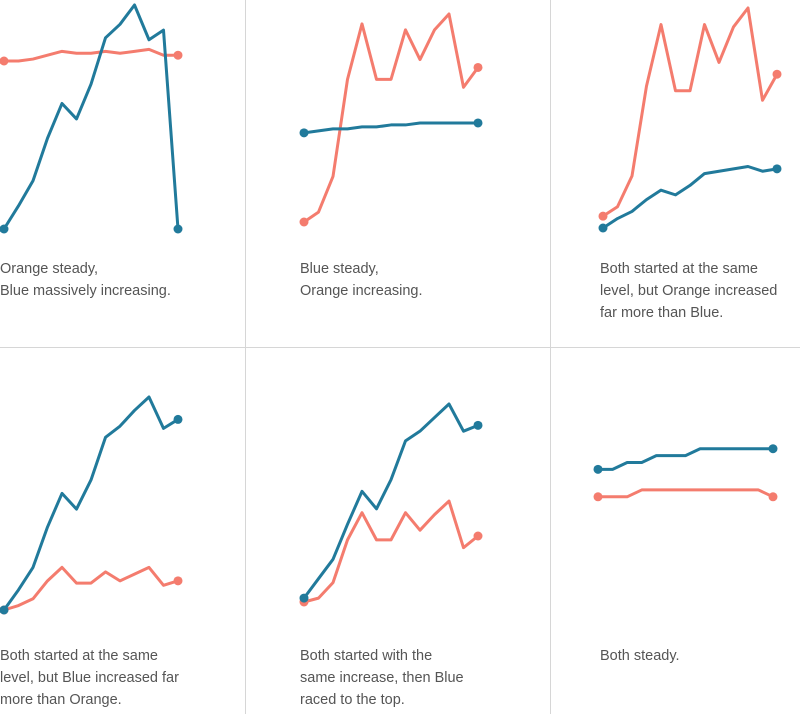 The image size is (800, 714). I want to click on chart-caption-2: Blue steady, Orange increasing., so click(361, 280).